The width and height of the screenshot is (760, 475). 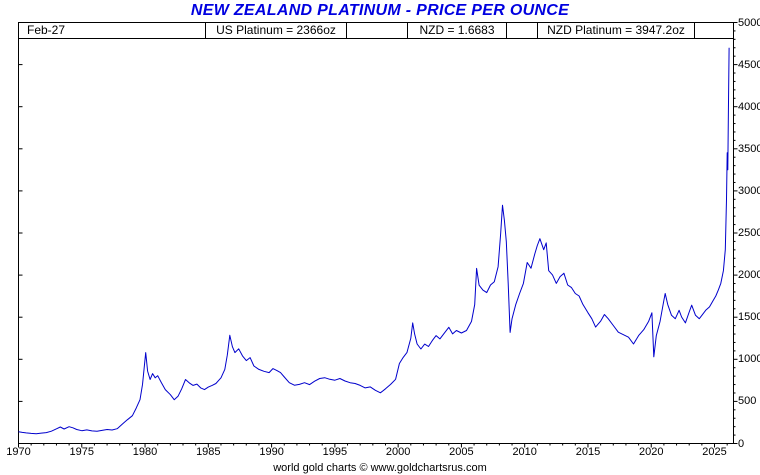 What do you see at coordinates (749, 317) in the screenshot?
I see `y-tick-label: 1500` at bounding box center [749, 317].